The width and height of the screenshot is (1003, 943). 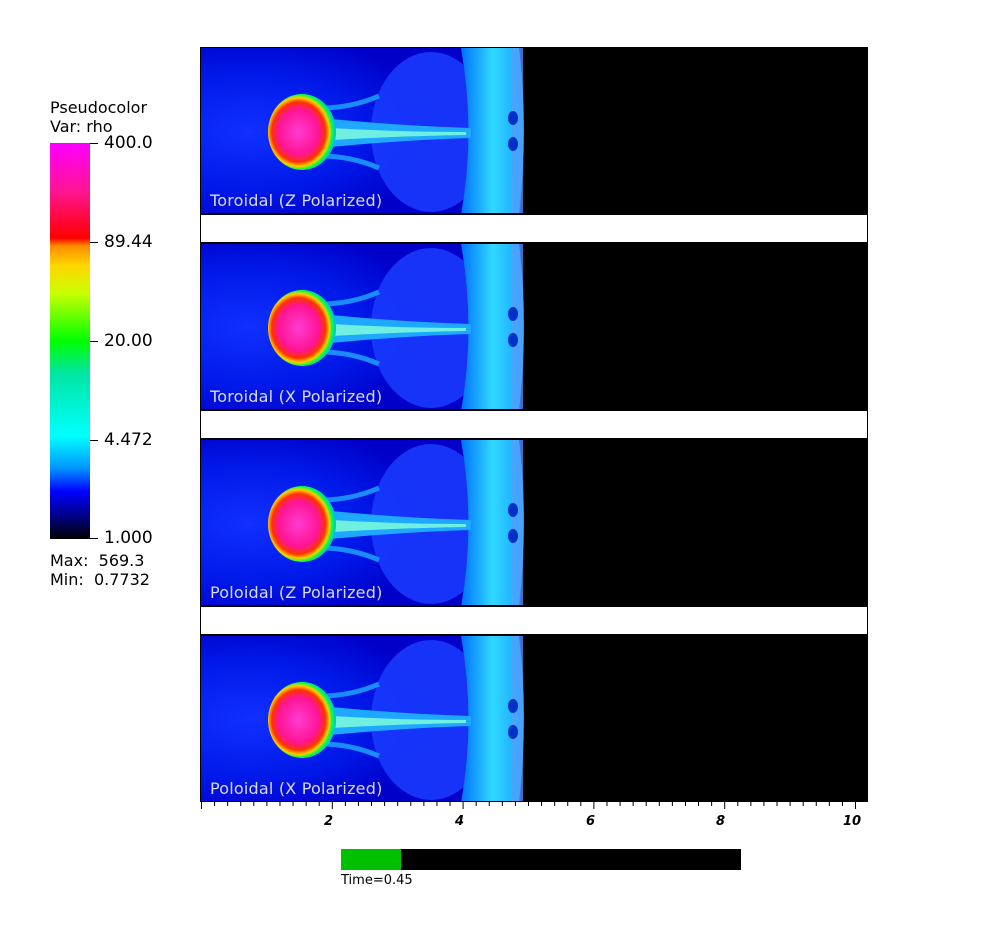 I want to click on x-axis-tick-label: 4, so click(x=460, y=821).